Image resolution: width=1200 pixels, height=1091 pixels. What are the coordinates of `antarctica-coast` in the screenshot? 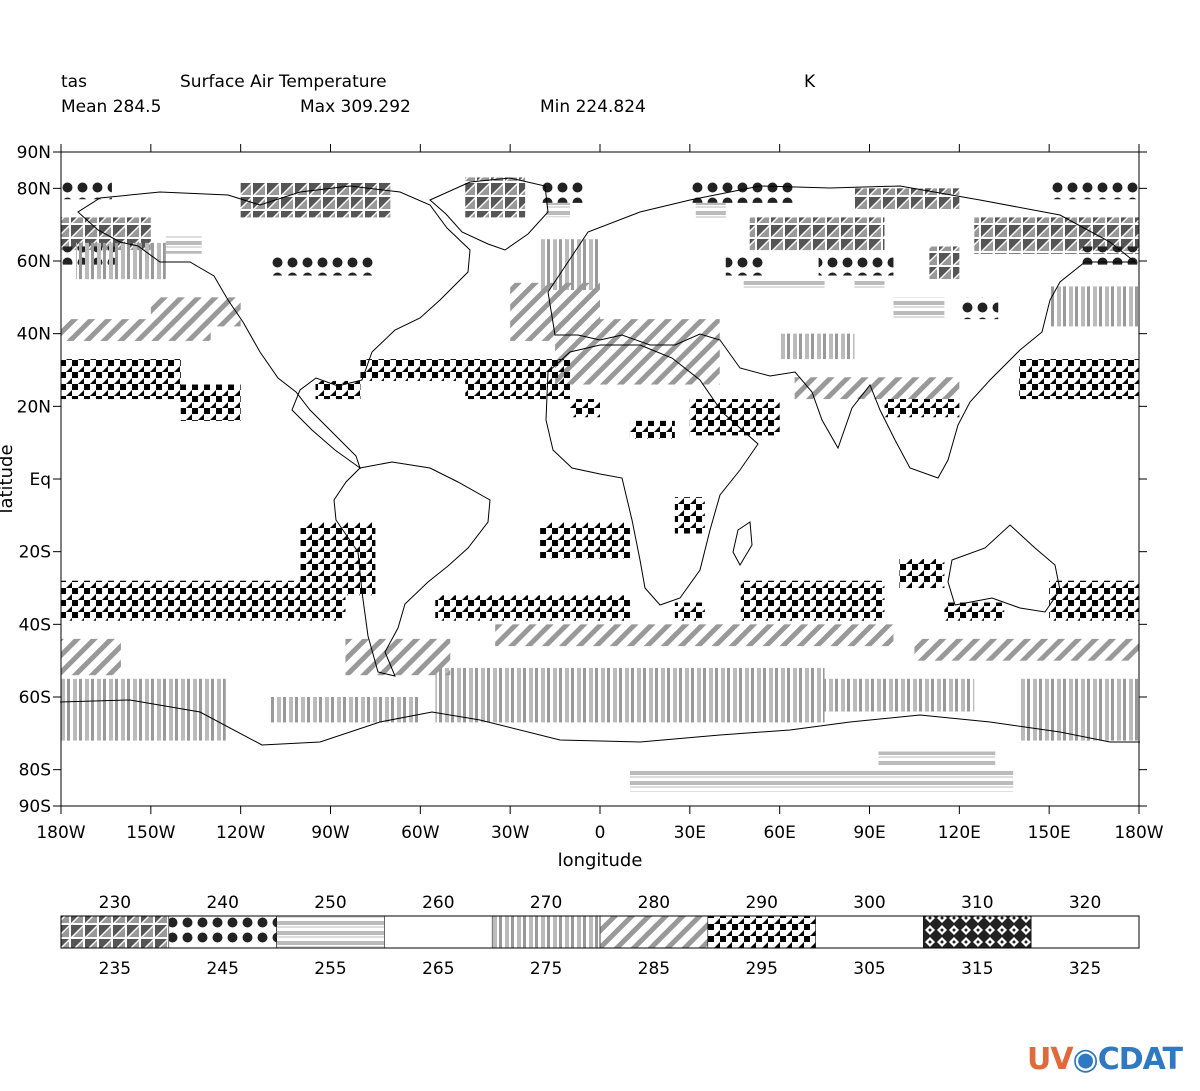 It's located at (599, 722).